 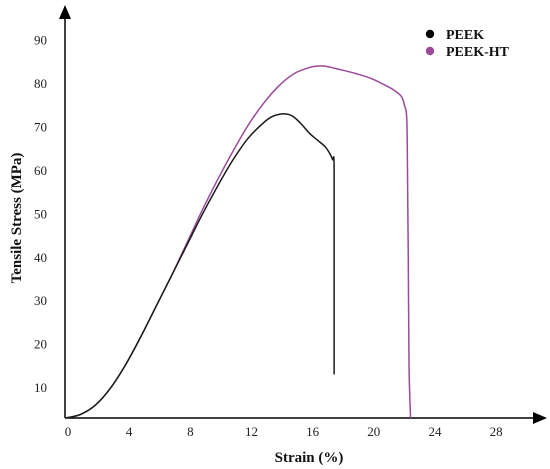 I want to click on x-tick-label: 8, so click(x=190, y=431).